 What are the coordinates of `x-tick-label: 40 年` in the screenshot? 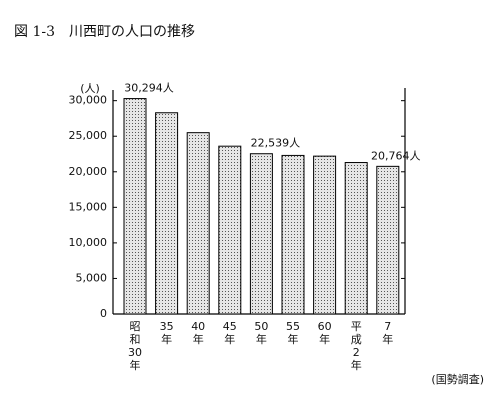 It's located at (198, 333).